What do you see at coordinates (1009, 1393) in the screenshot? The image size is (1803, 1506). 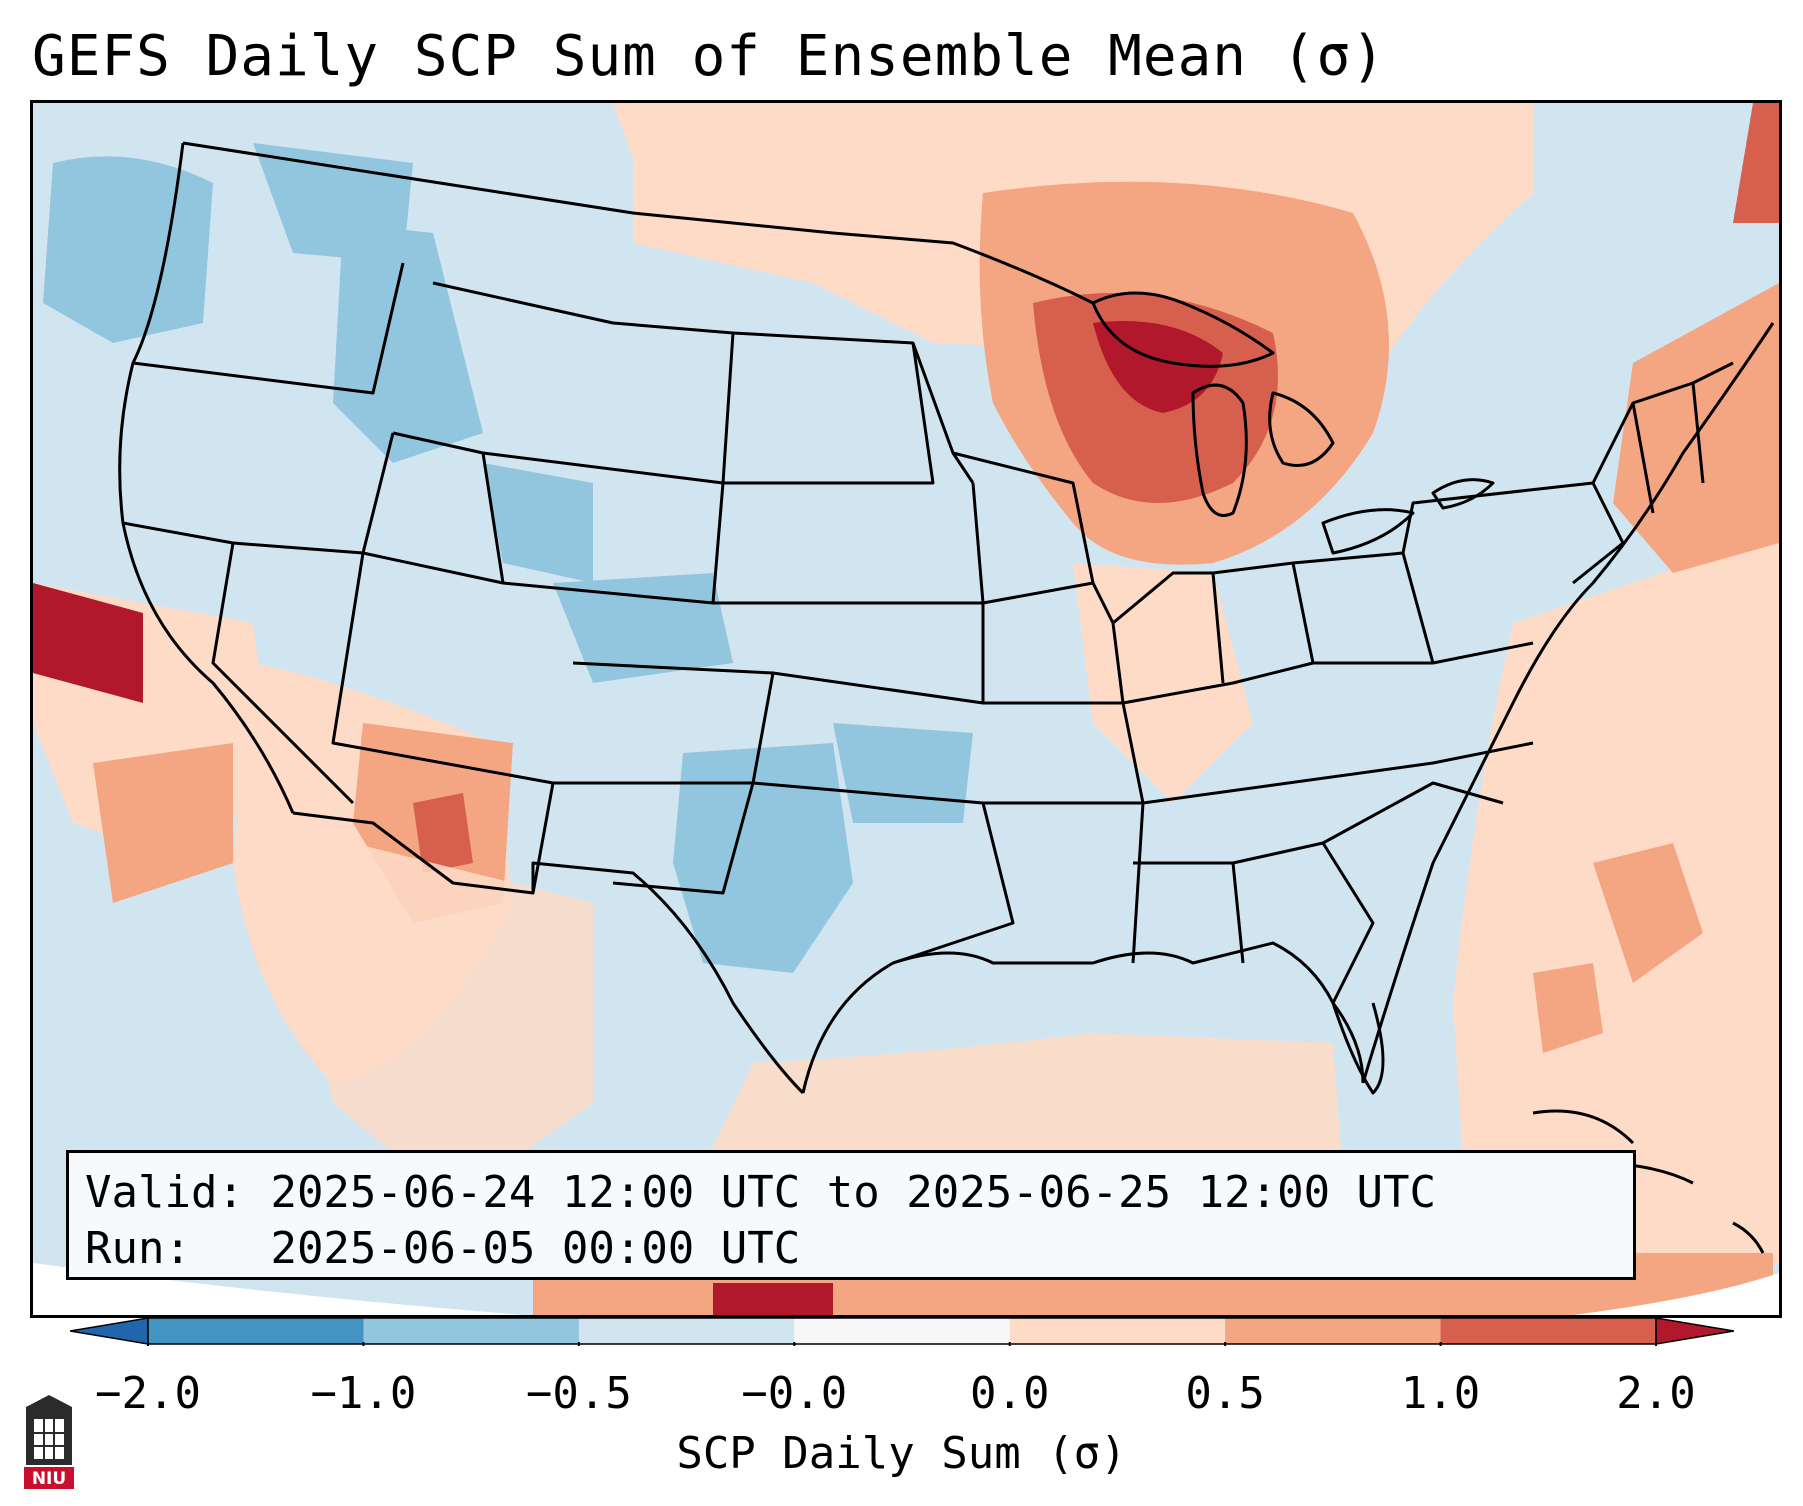 I see `colorbar-tick-label: 0.0` at bounding box center [1009, 1393].